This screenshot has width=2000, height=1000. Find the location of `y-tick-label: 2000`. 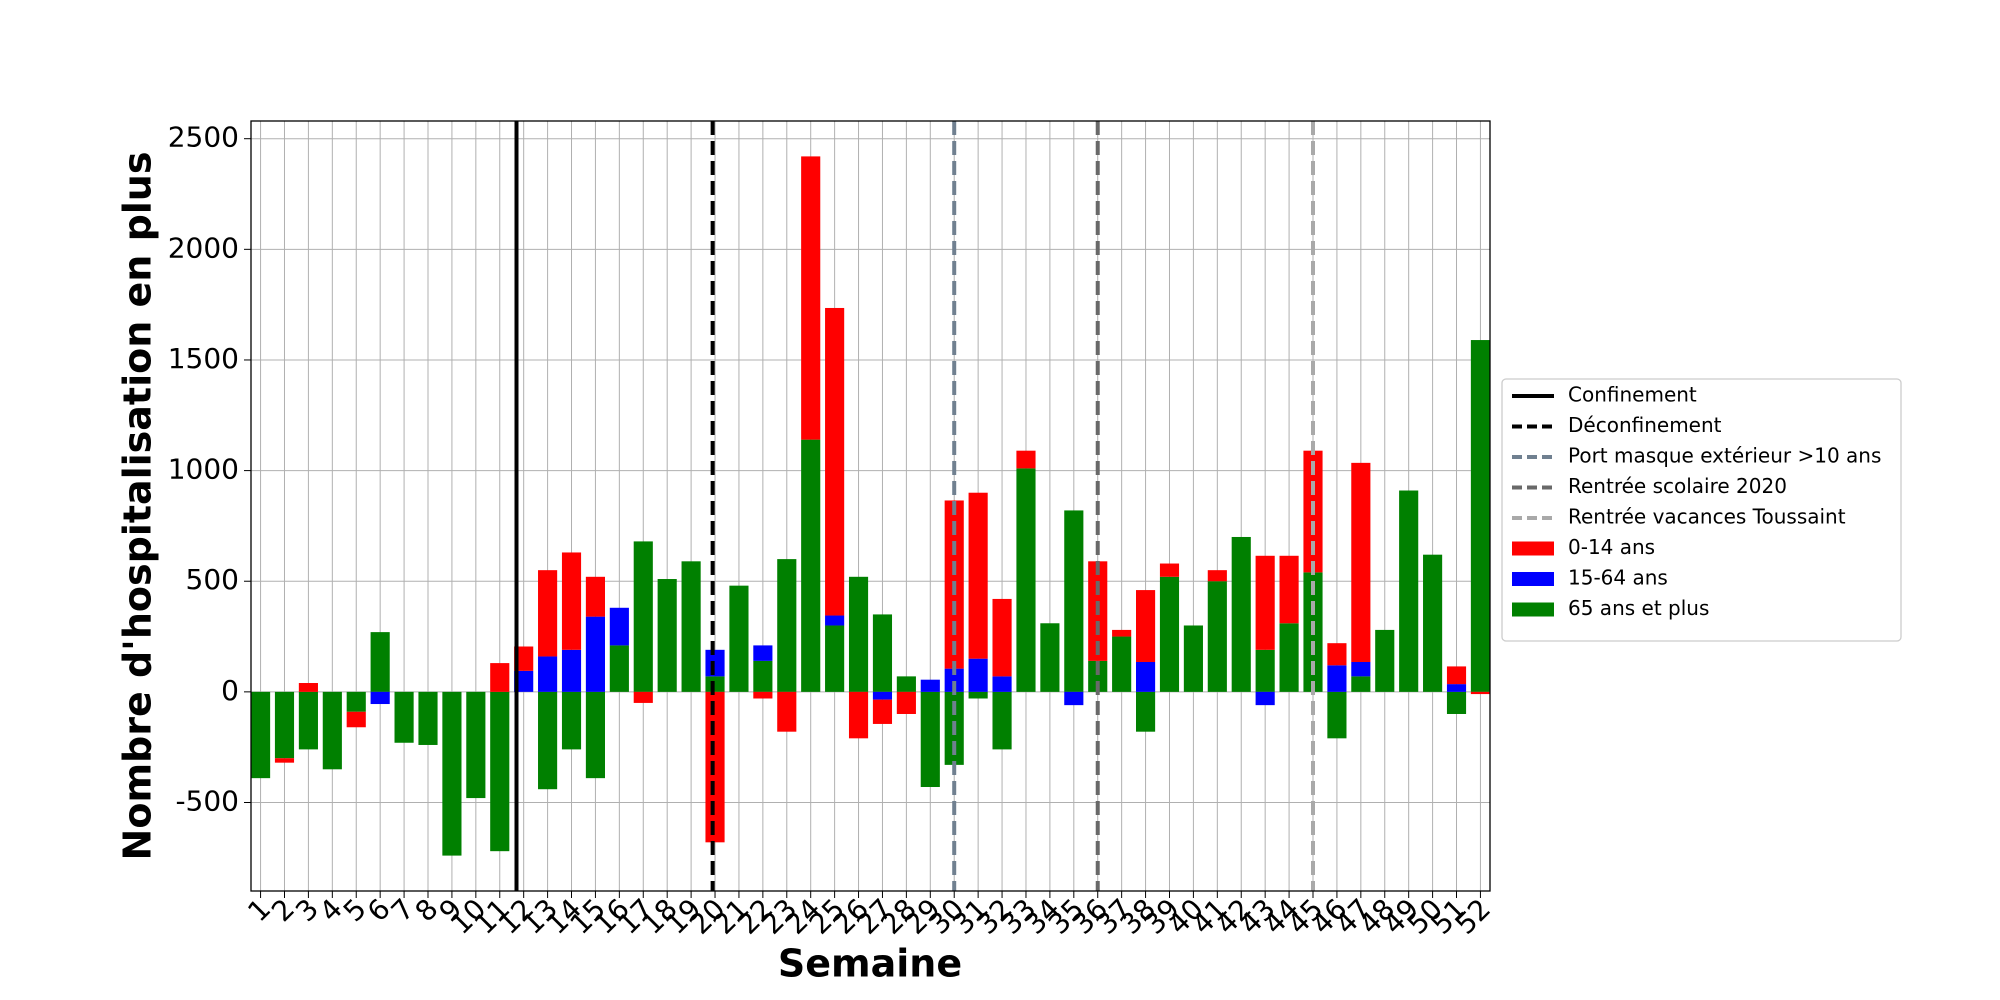

y-tick-label: 2000 is located at coordinates (203, 247).